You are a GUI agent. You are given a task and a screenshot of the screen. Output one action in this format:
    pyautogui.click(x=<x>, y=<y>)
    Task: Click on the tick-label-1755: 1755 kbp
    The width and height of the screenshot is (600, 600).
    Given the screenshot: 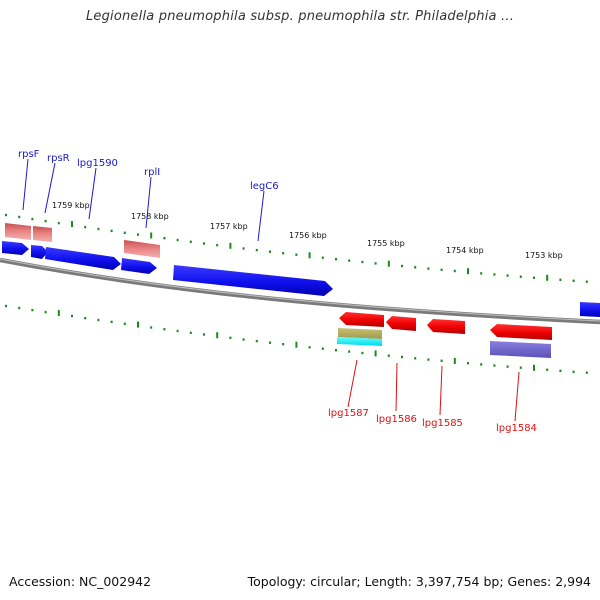 What is the action you would take?
    pyautogui.click(x=386, y=243)
    